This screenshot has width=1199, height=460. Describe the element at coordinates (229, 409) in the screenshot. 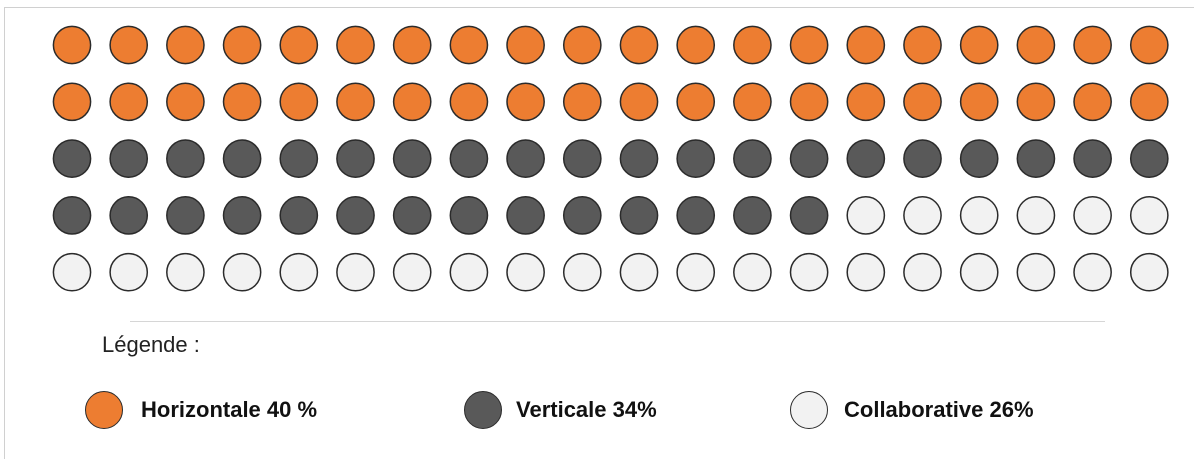

I see `legend-label-horizontal: Horizontale 40 %` at that location.